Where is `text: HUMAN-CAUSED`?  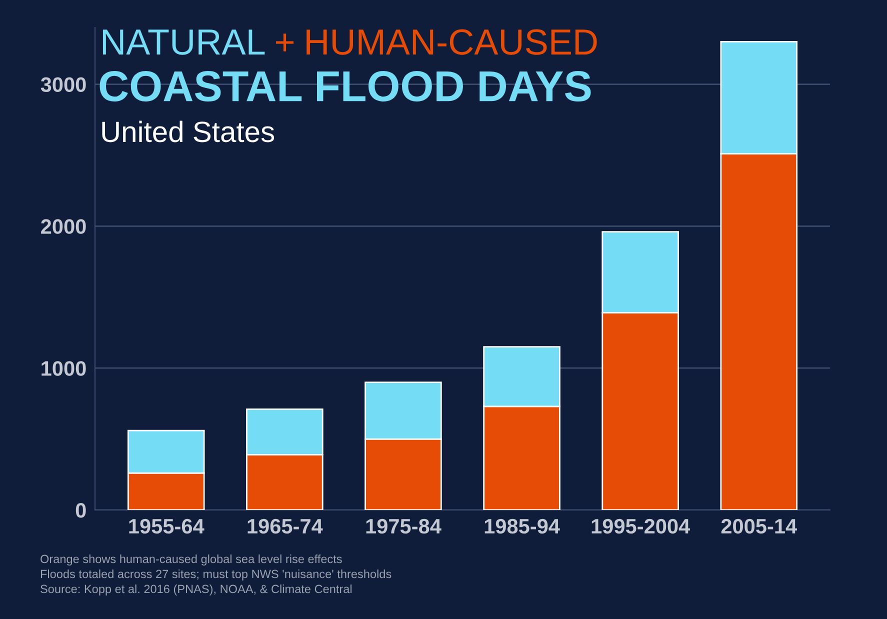 text: HUMAN-CAUSED is located at coordinates (451, 42).